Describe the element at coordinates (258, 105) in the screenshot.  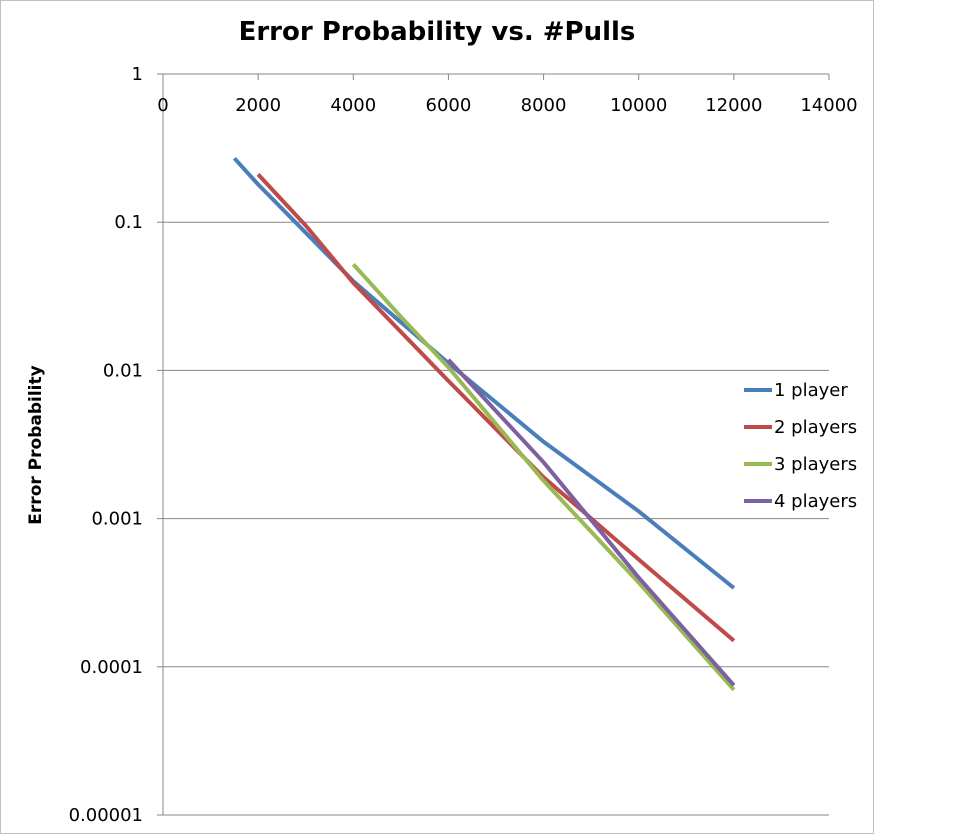
I see `x-tick-label: 2000` at that location.